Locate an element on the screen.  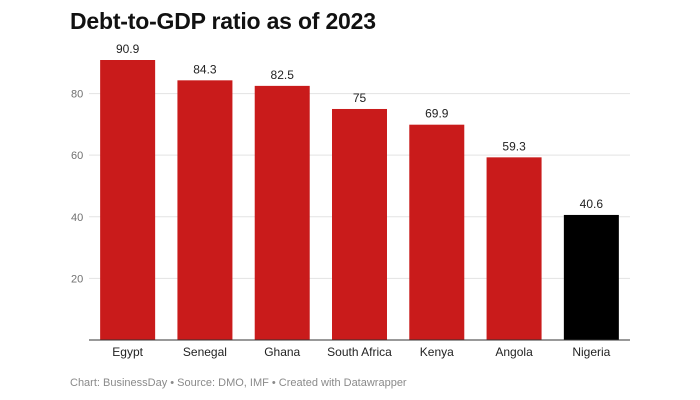
value-label: 59.3 is located at coordinates (514, 146).